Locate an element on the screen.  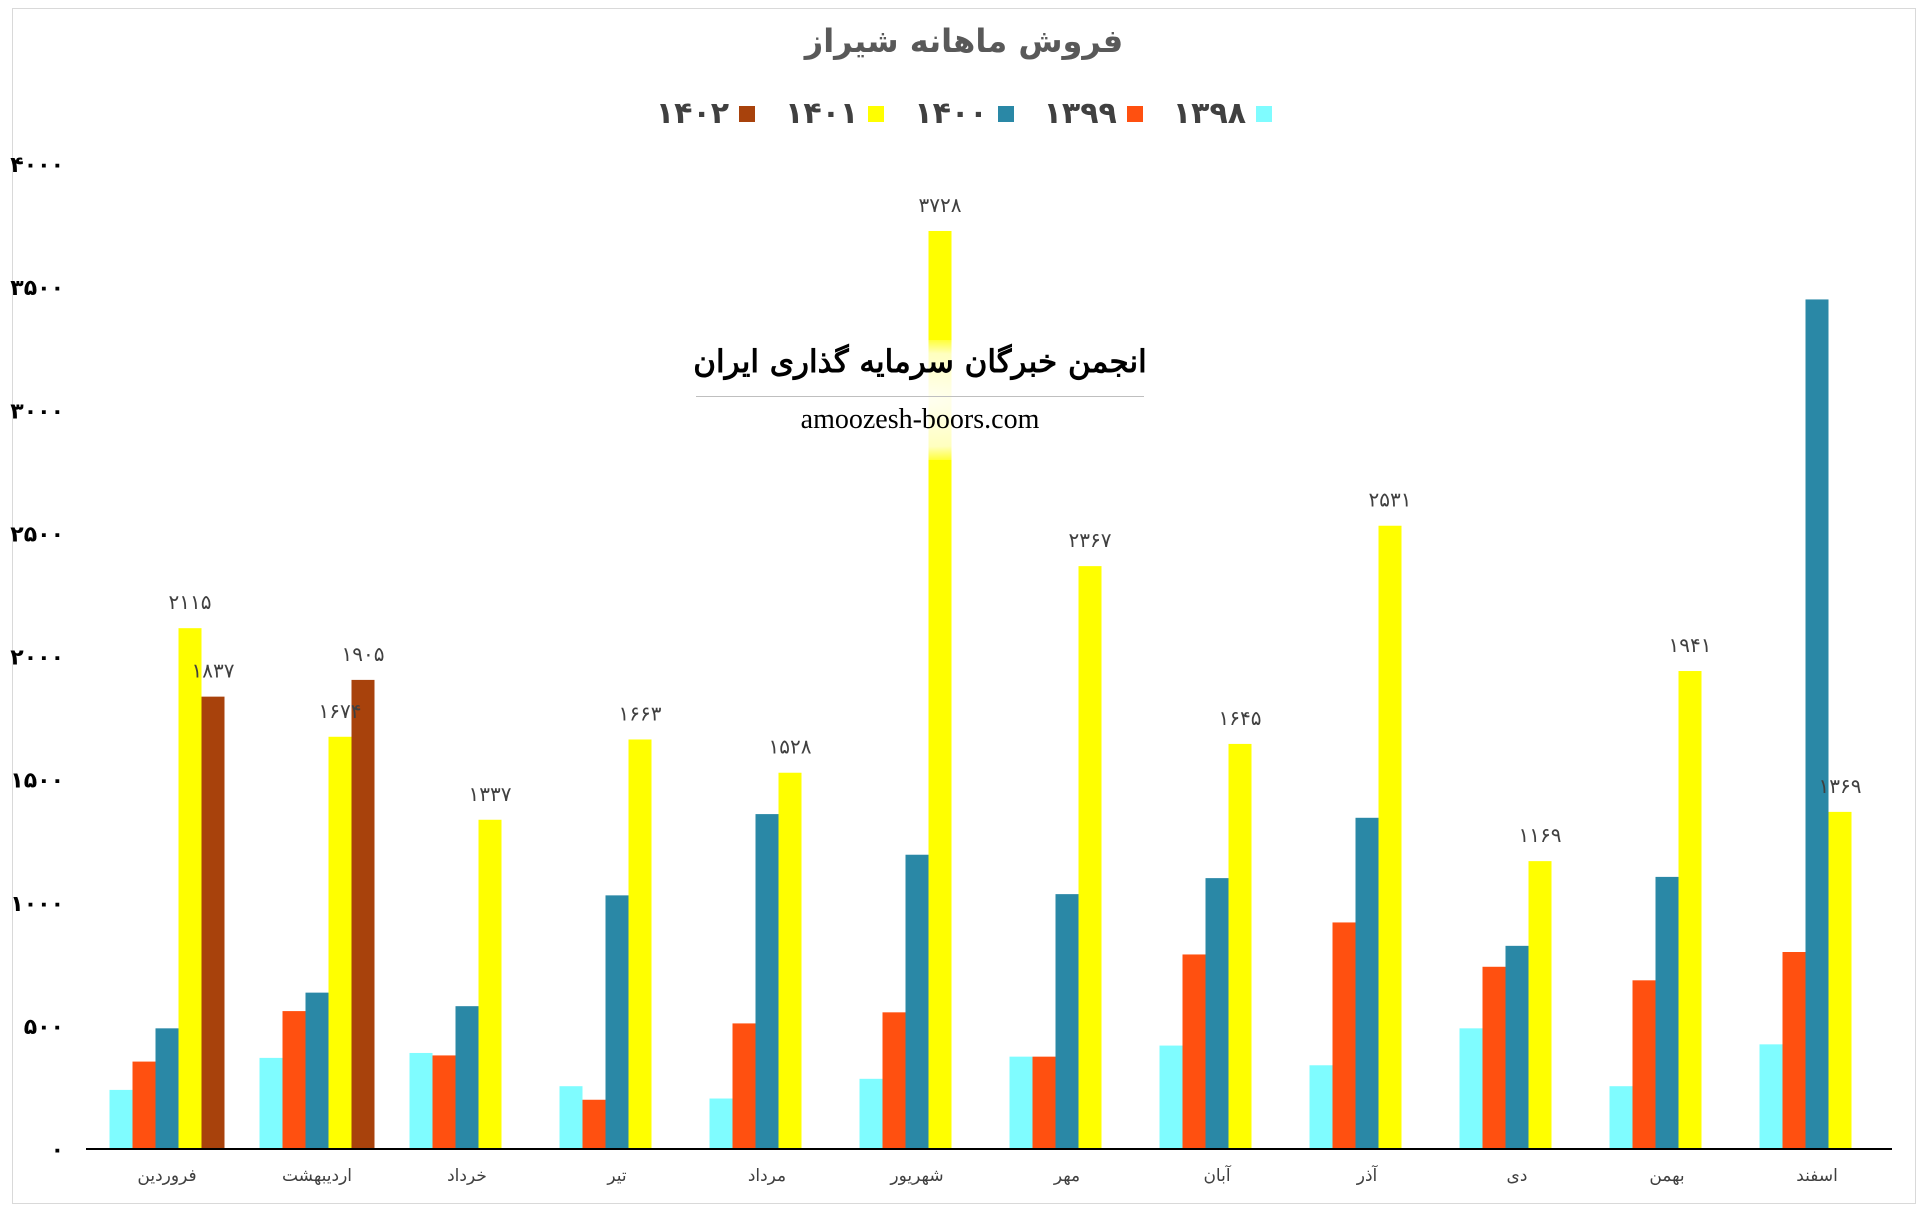
data-label: ۱۳۶۹ is located at coordinates (1840, 786).